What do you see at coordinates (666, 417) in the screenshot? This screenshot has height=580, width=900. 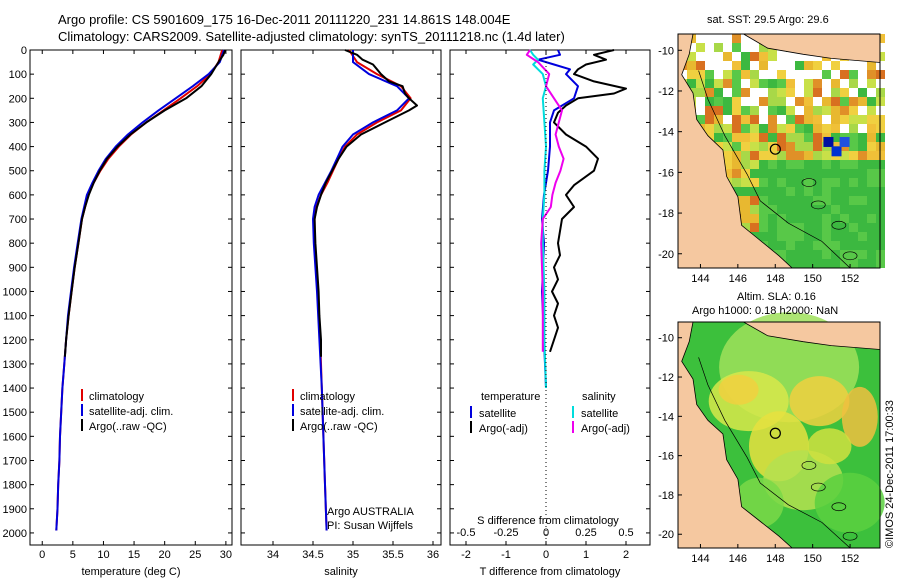 I see `sla-map-ytick-label: -14` at bounding box center [666, 417].